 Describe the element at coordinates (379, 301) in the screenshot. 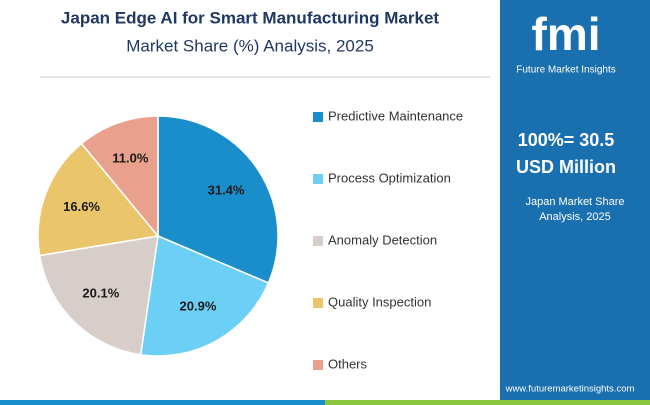

I see `legend-label: Quality Inspection` at that location.